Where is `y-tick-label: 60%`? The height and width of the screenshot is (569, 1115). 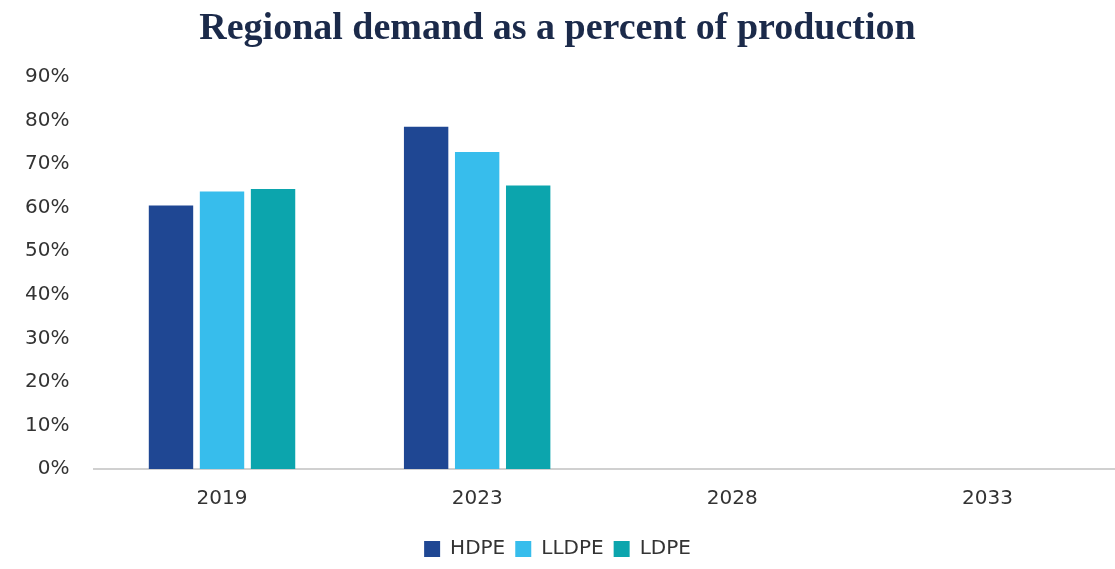
y-tick-label: 60% is located at coordinates (47, 205).